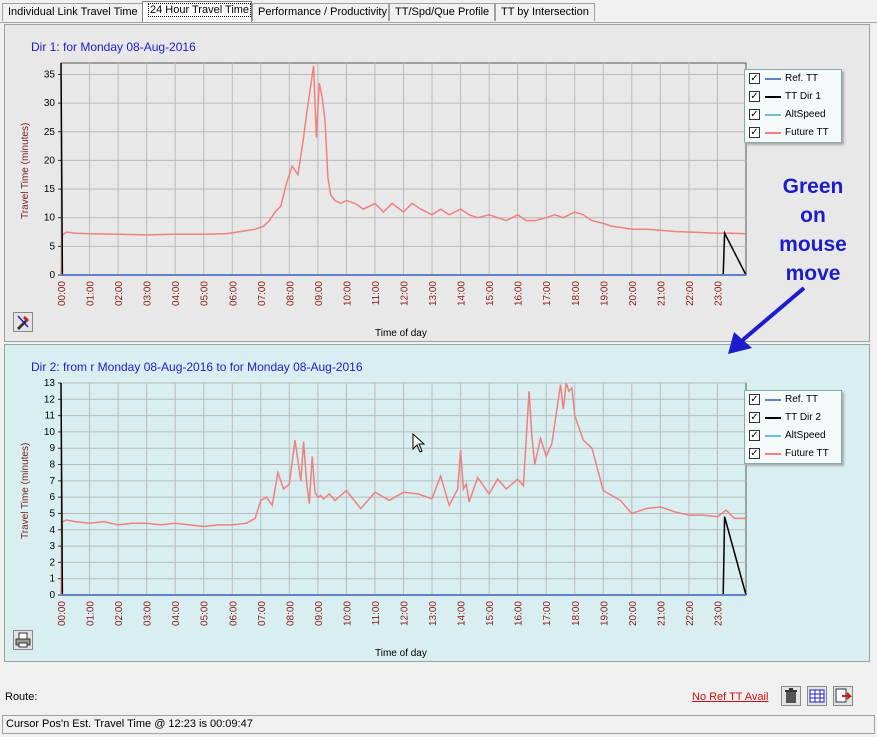 Image resolution: width=877 pixels, height=737 pixels. Describe the element at coordinates (767, 320) in the screenshot. I see `annotation-arrow-icon` at that location.